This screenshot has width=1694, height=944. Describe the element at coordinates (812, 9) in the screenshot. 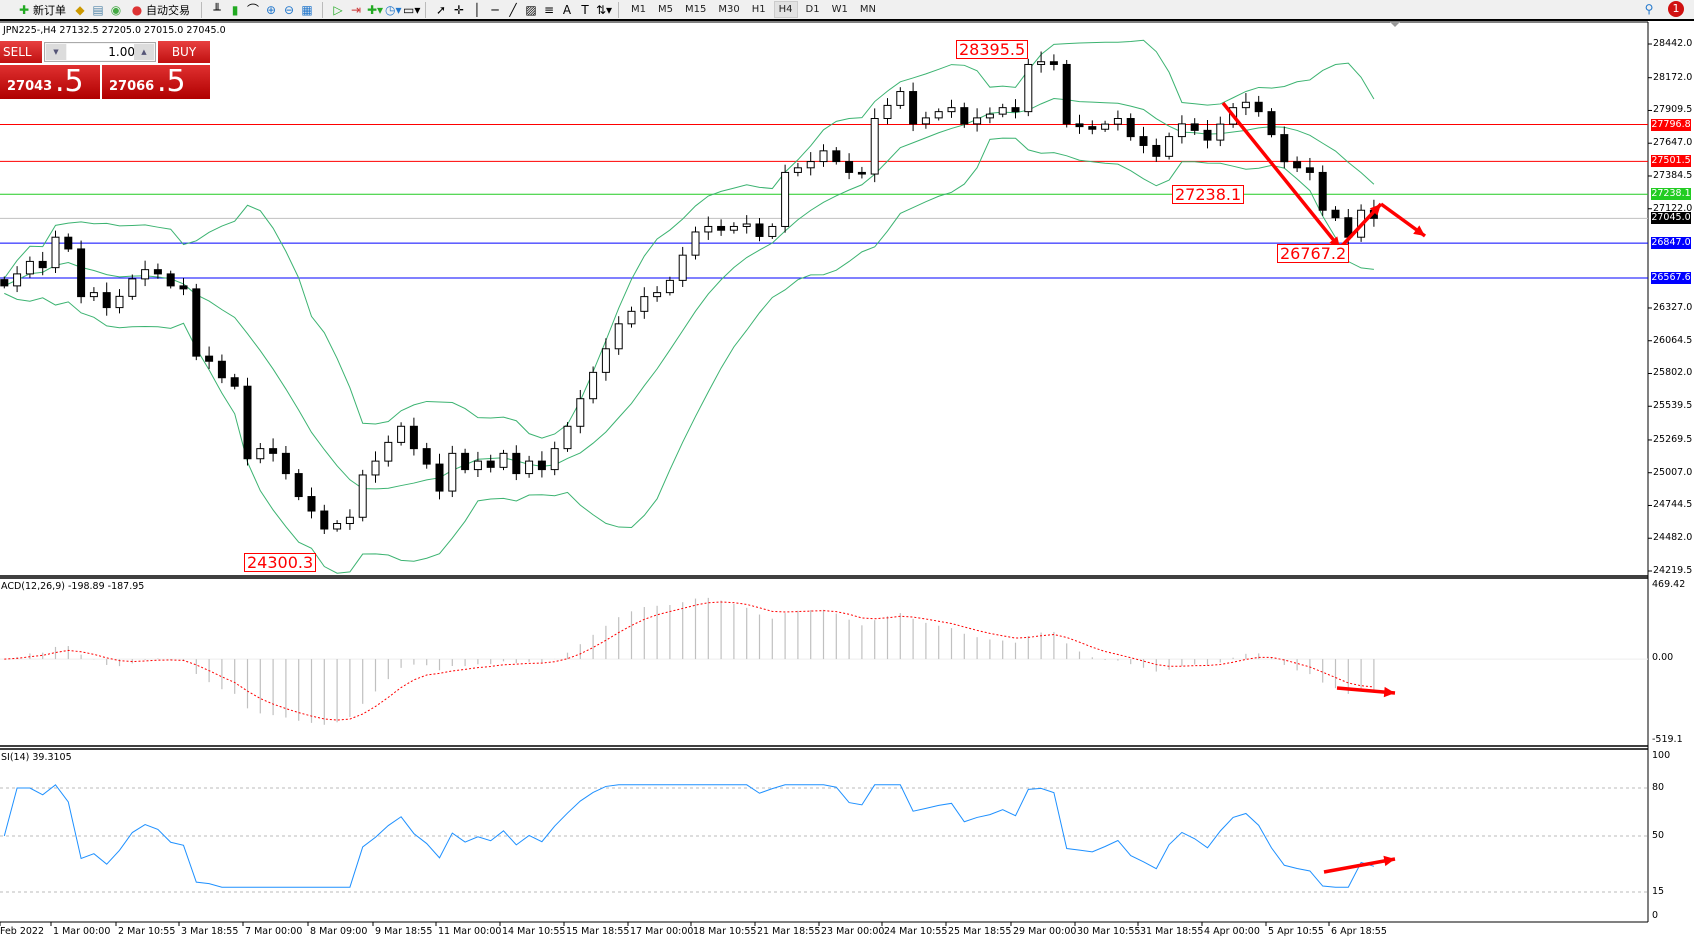

I see `timeframe-d1: D1` at that location.